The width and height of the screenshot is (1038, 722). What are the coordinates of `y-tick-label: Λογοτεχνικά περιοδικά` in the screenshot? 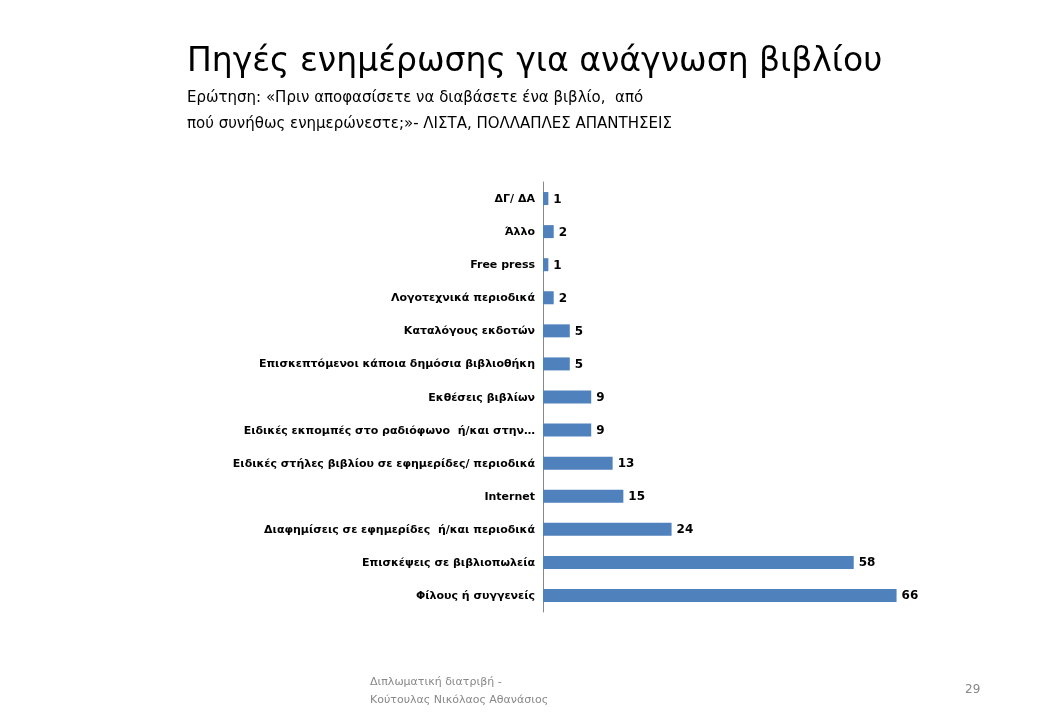 It's located at (463, 298).